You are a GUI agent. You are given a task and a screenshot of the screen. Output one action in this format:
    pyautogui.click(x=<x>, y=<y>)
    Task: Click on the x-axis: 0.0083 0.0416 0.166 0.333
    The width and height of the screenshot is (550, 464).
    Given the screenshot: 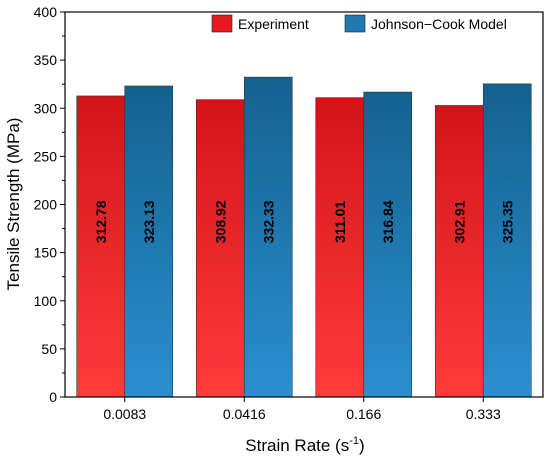 What is the action you would take?
    pyautogui.click(x=302, y=409)
    